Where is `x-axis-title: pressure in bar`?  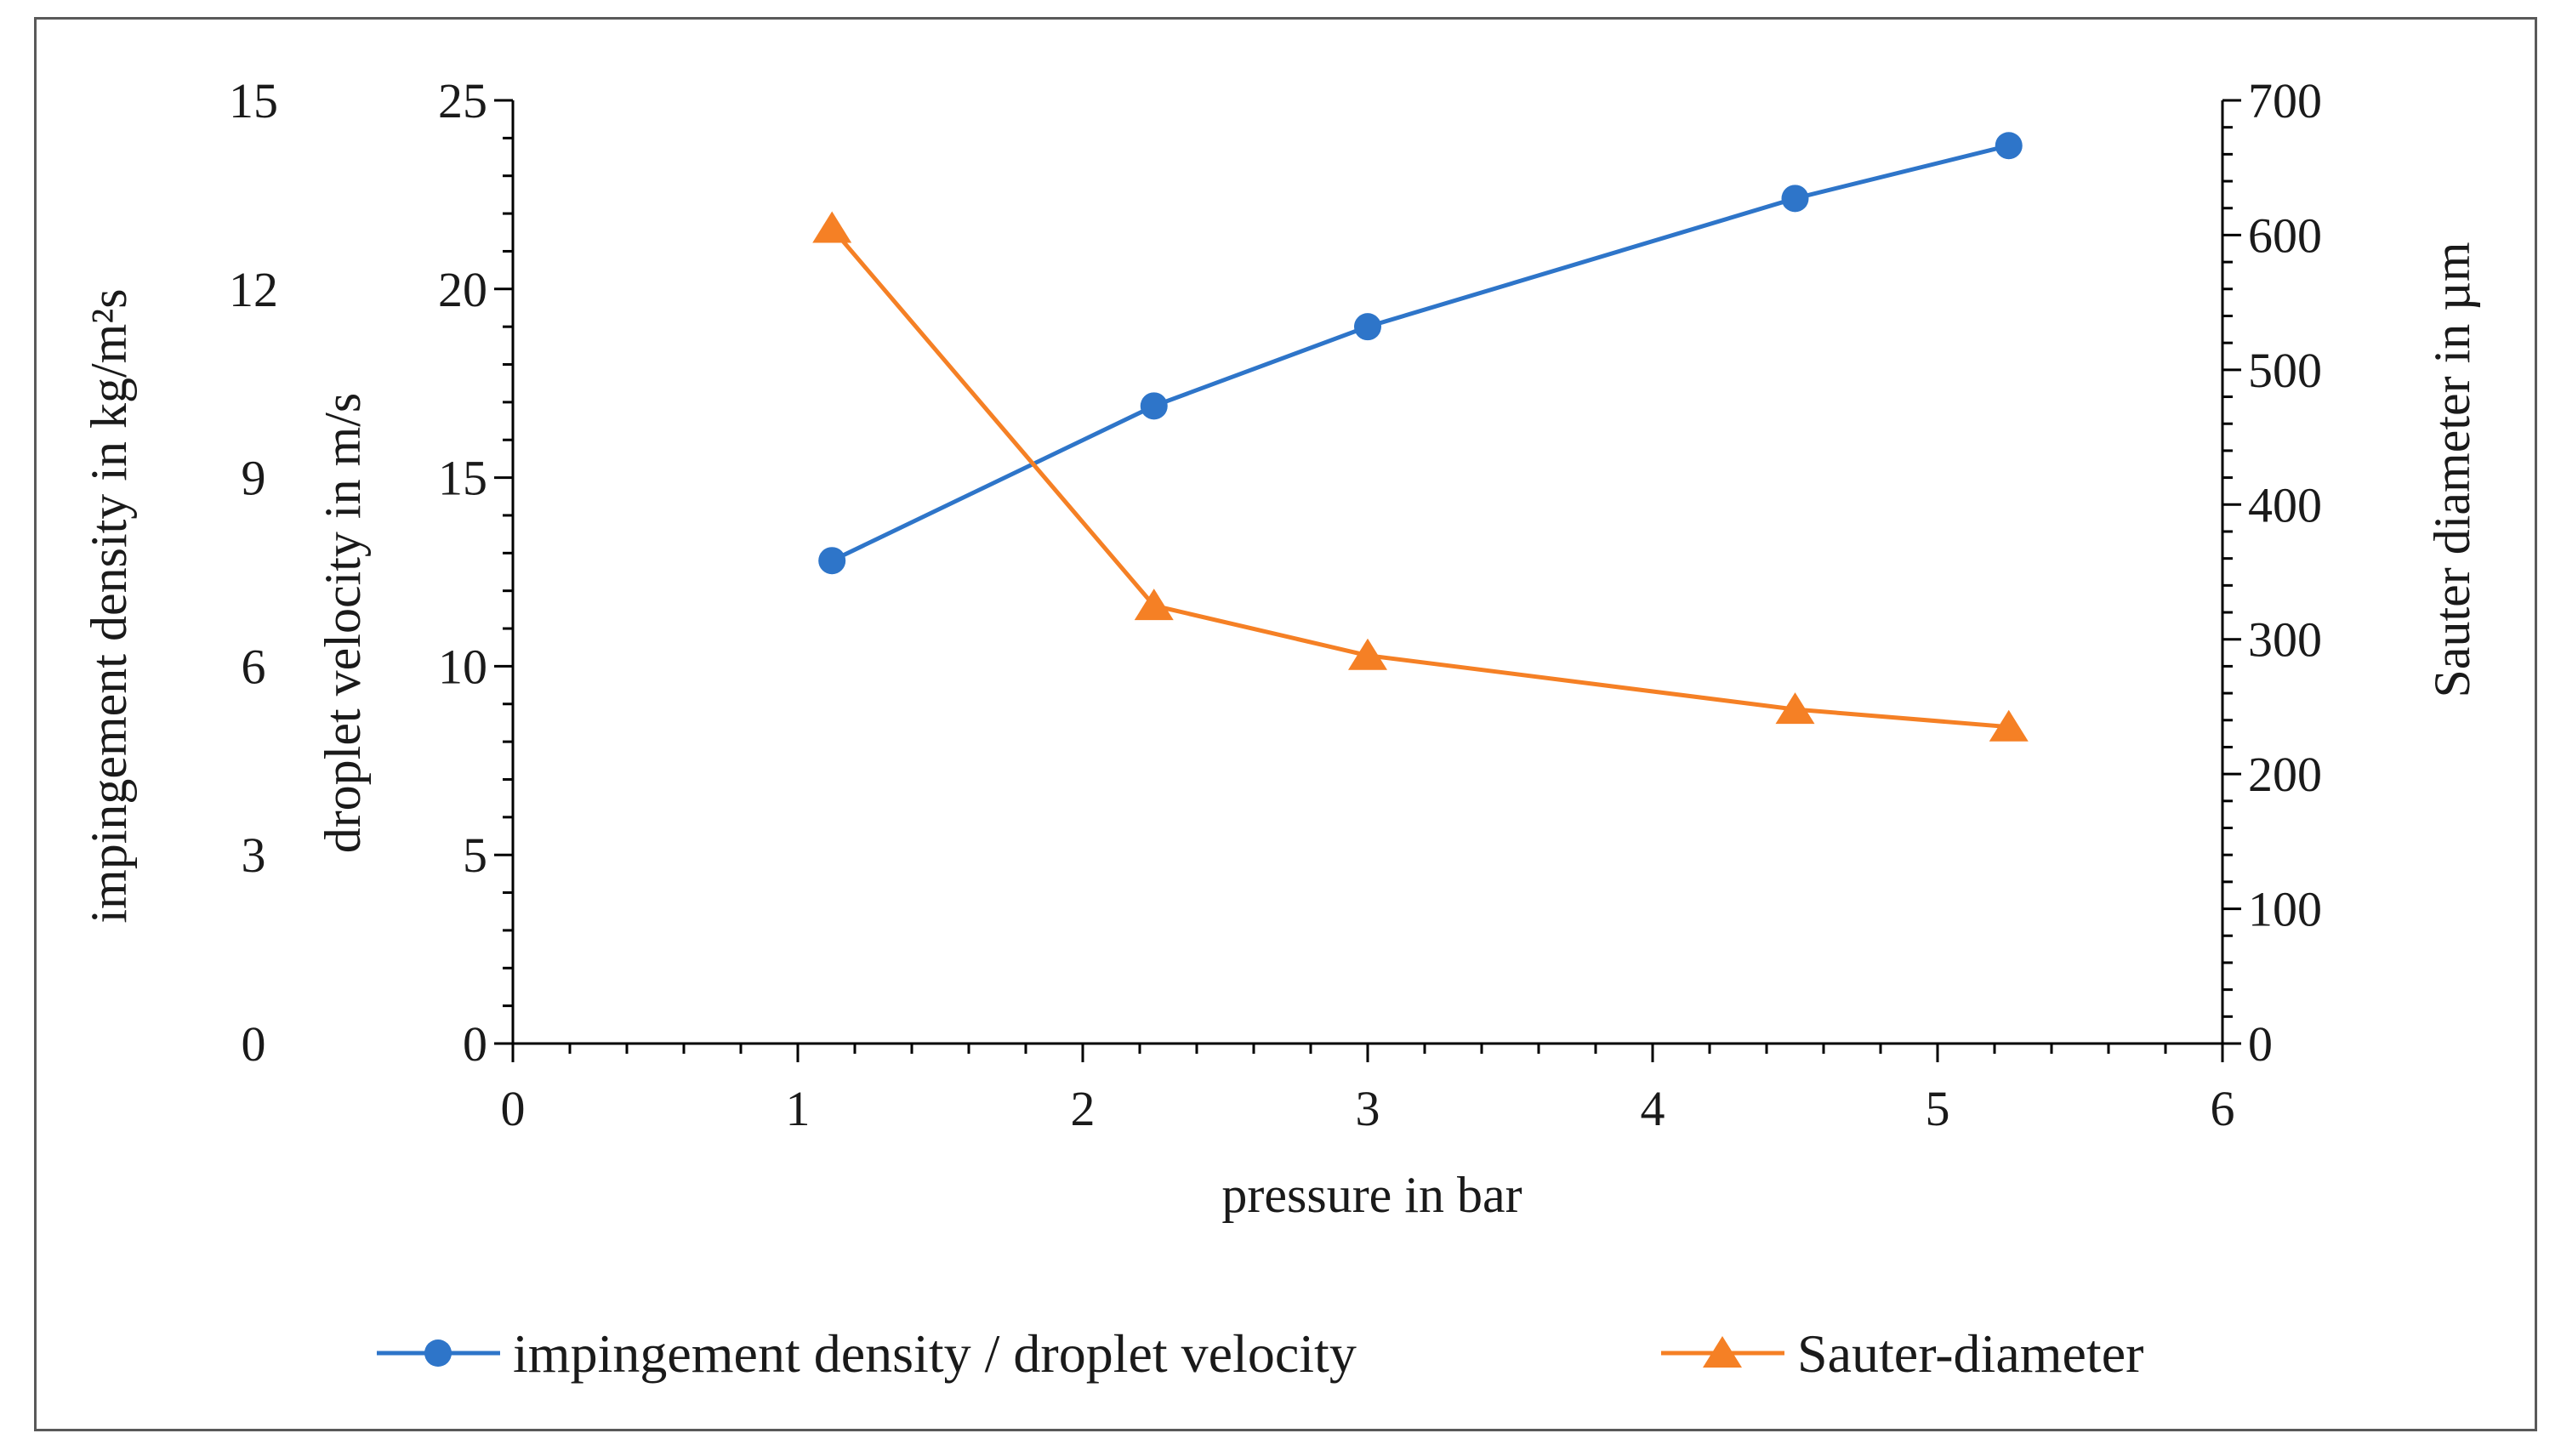
x-axis-title: pressure in bar is located at coordinates (1371, 1195).